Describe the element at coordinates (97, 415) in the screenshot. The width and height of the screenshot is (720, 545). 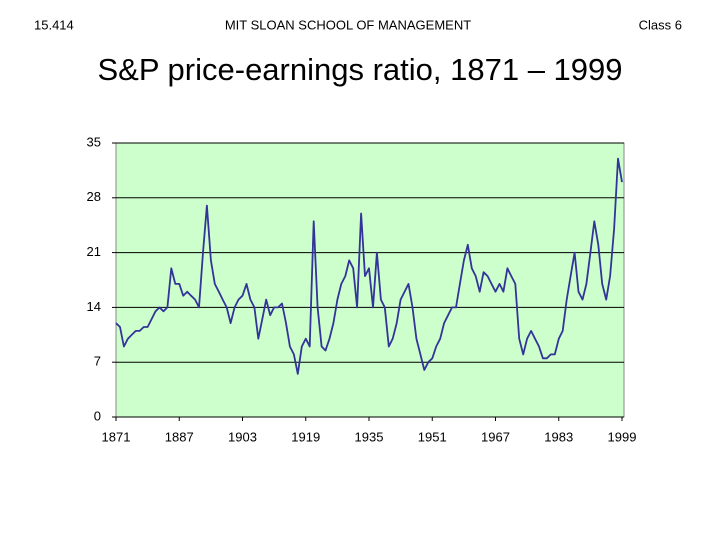
I see `y-tick-label: 0` at that location.